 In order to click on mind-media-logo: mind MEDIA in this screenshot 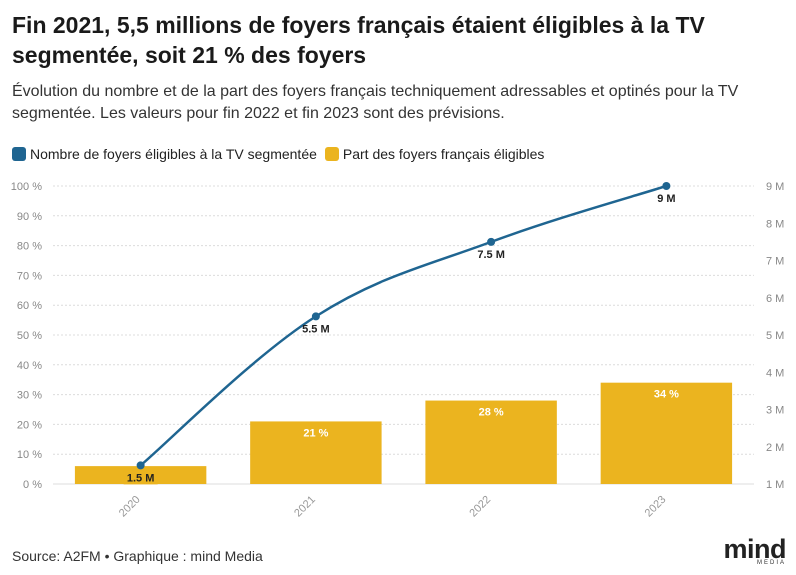, I will do `click(755, 550)`.